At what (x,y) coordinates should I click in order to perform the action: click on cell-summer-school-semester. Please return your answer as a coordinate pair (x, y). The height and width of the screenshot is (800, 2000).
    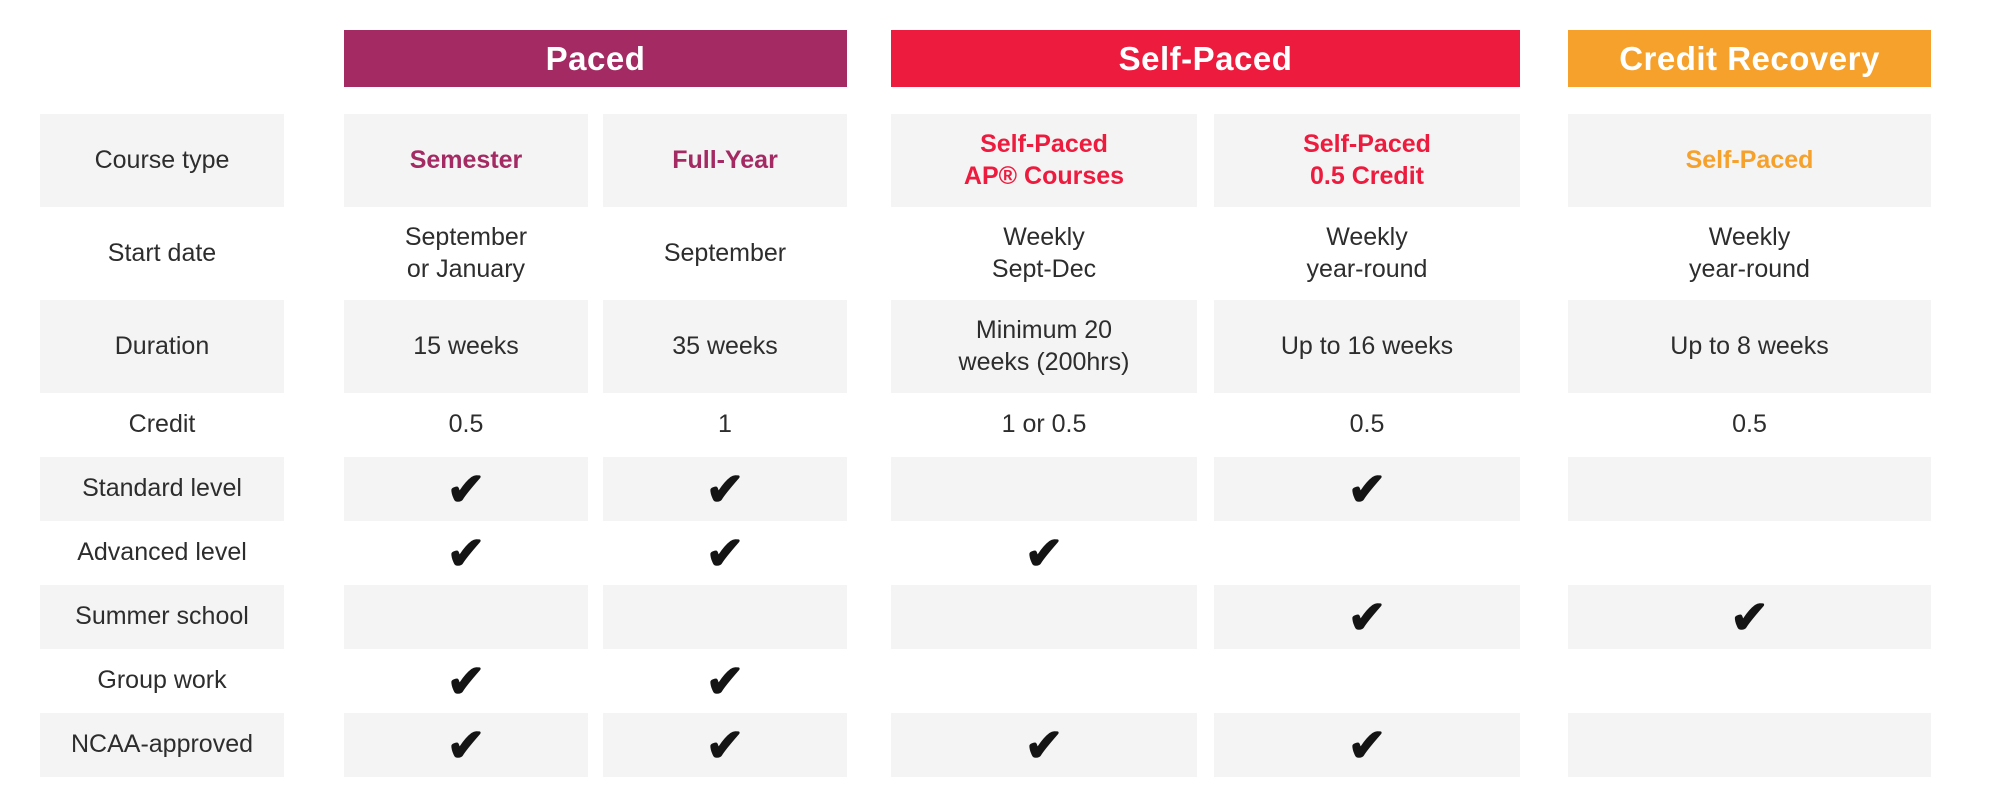
    Looking at the image, I should click on (466, 617).